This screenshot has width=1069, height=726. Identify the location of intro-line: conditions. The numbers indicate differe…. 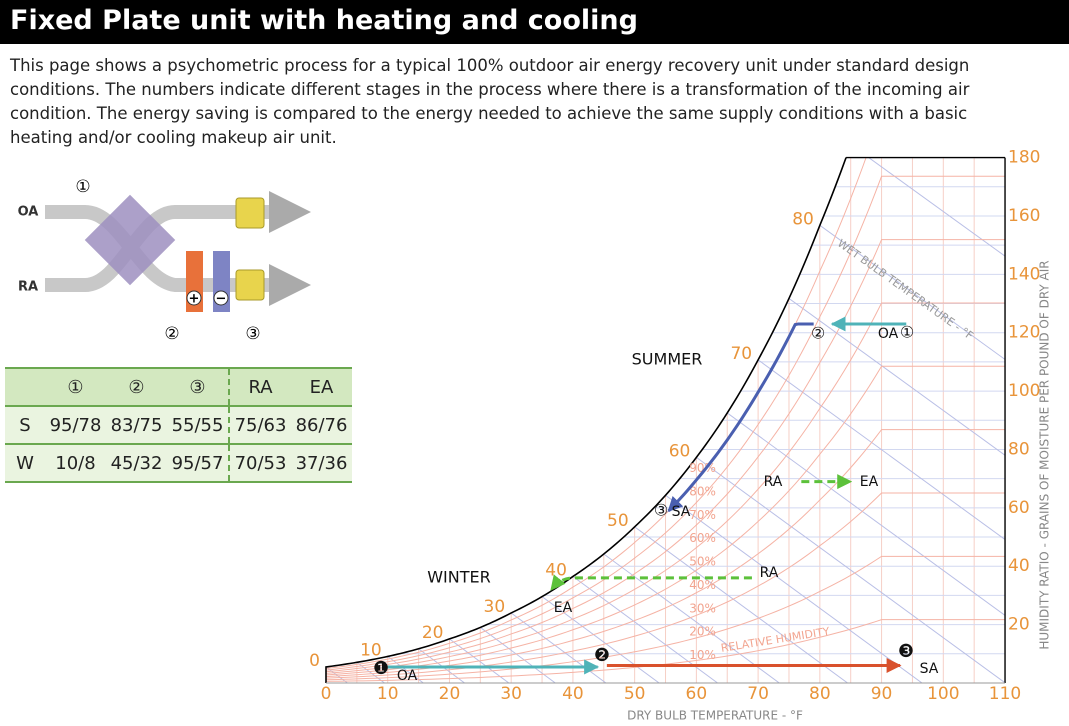
(490, 89).